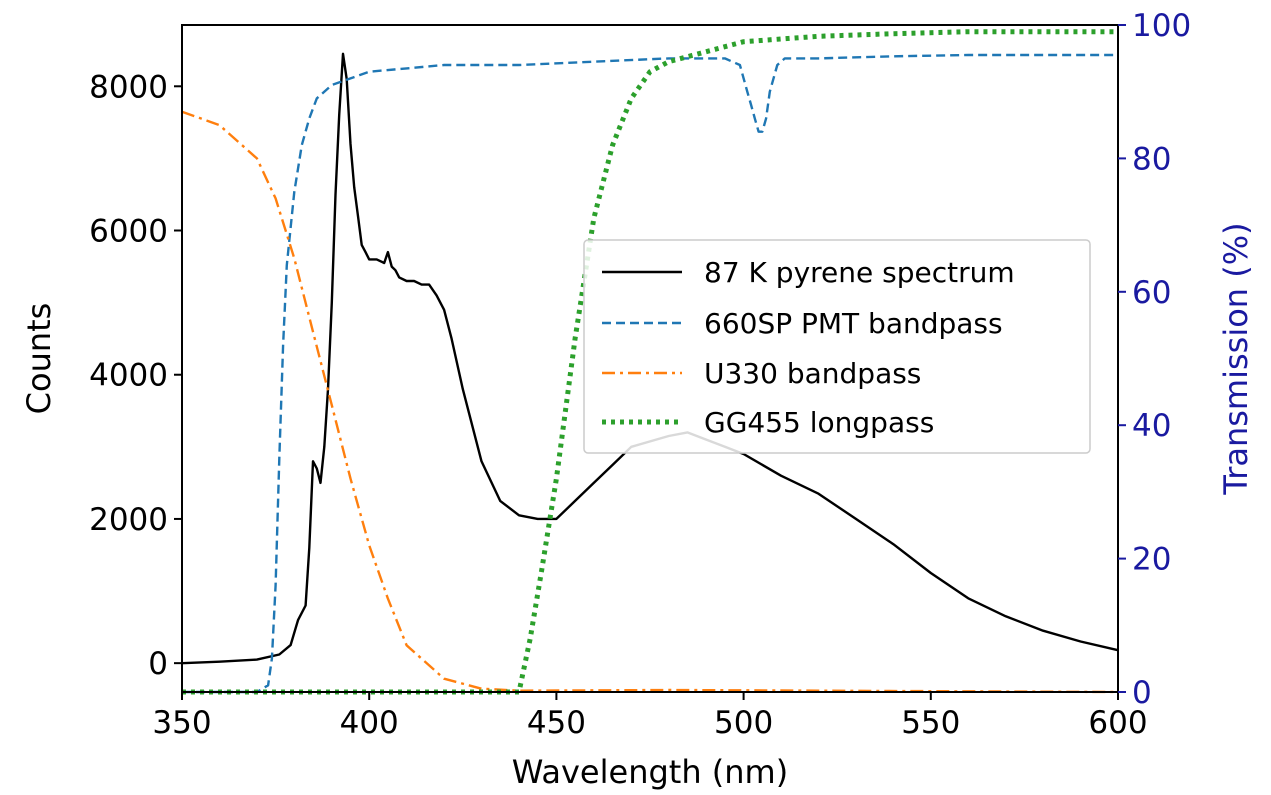  What do you see at coordinates (128, 520) in the screenshot?
I see `y-tick-label: 2000` at bounding box center [128, 520].